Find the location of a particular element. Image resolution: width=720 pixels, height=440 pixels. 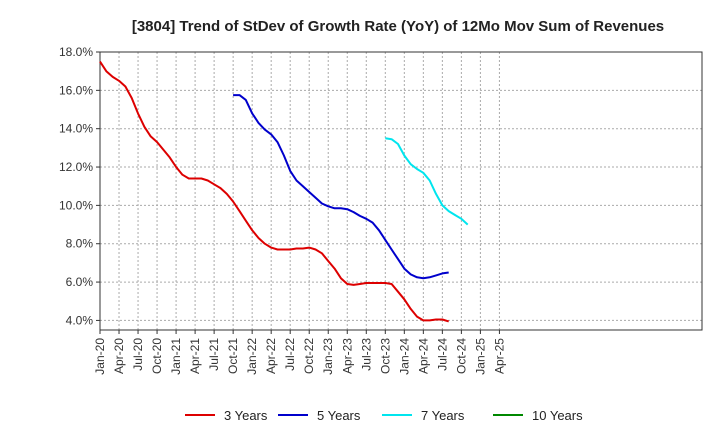

x-tick-label: Jan-20 is located at coordinates (100, 356).